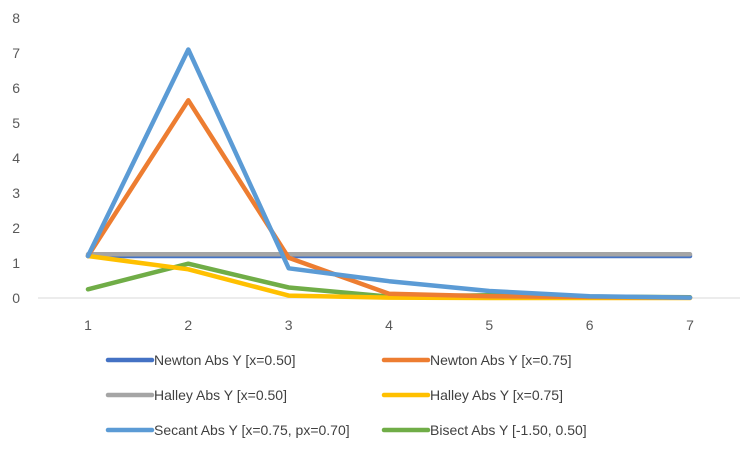 The image size is (754, 452). Describe the element at coordinates (501, 360) in the screenshot. I see `legend-label-2: Newton Abs Y [x=0.75]` at that location.